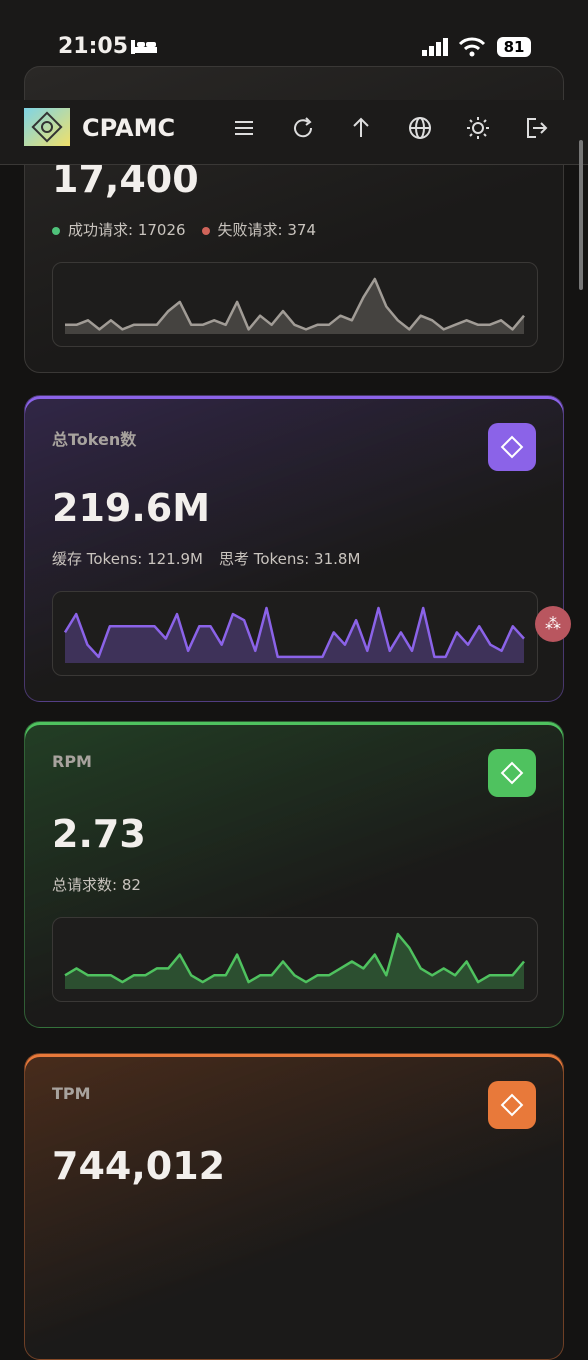 The image size is (588, 1360). I want to click on theme-button, so click(478, 128).